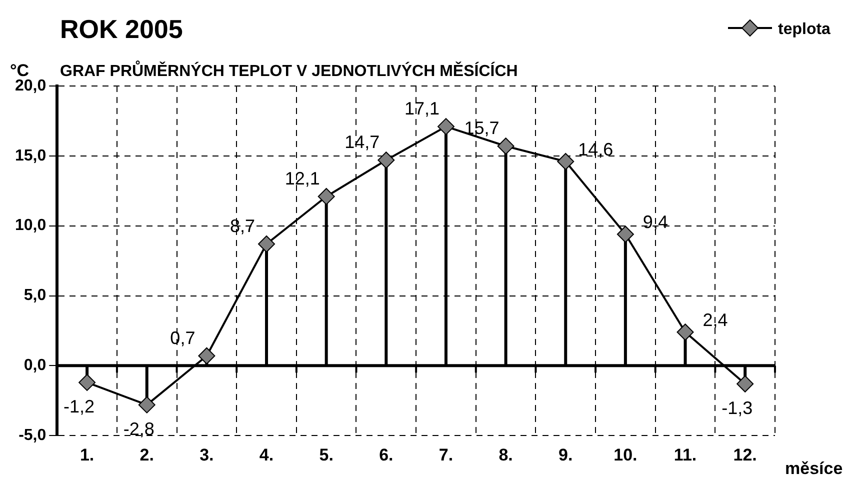 The width and height of the screenshot is (863, 488). I want to click on data-label: 14,7, so click(362, 142).